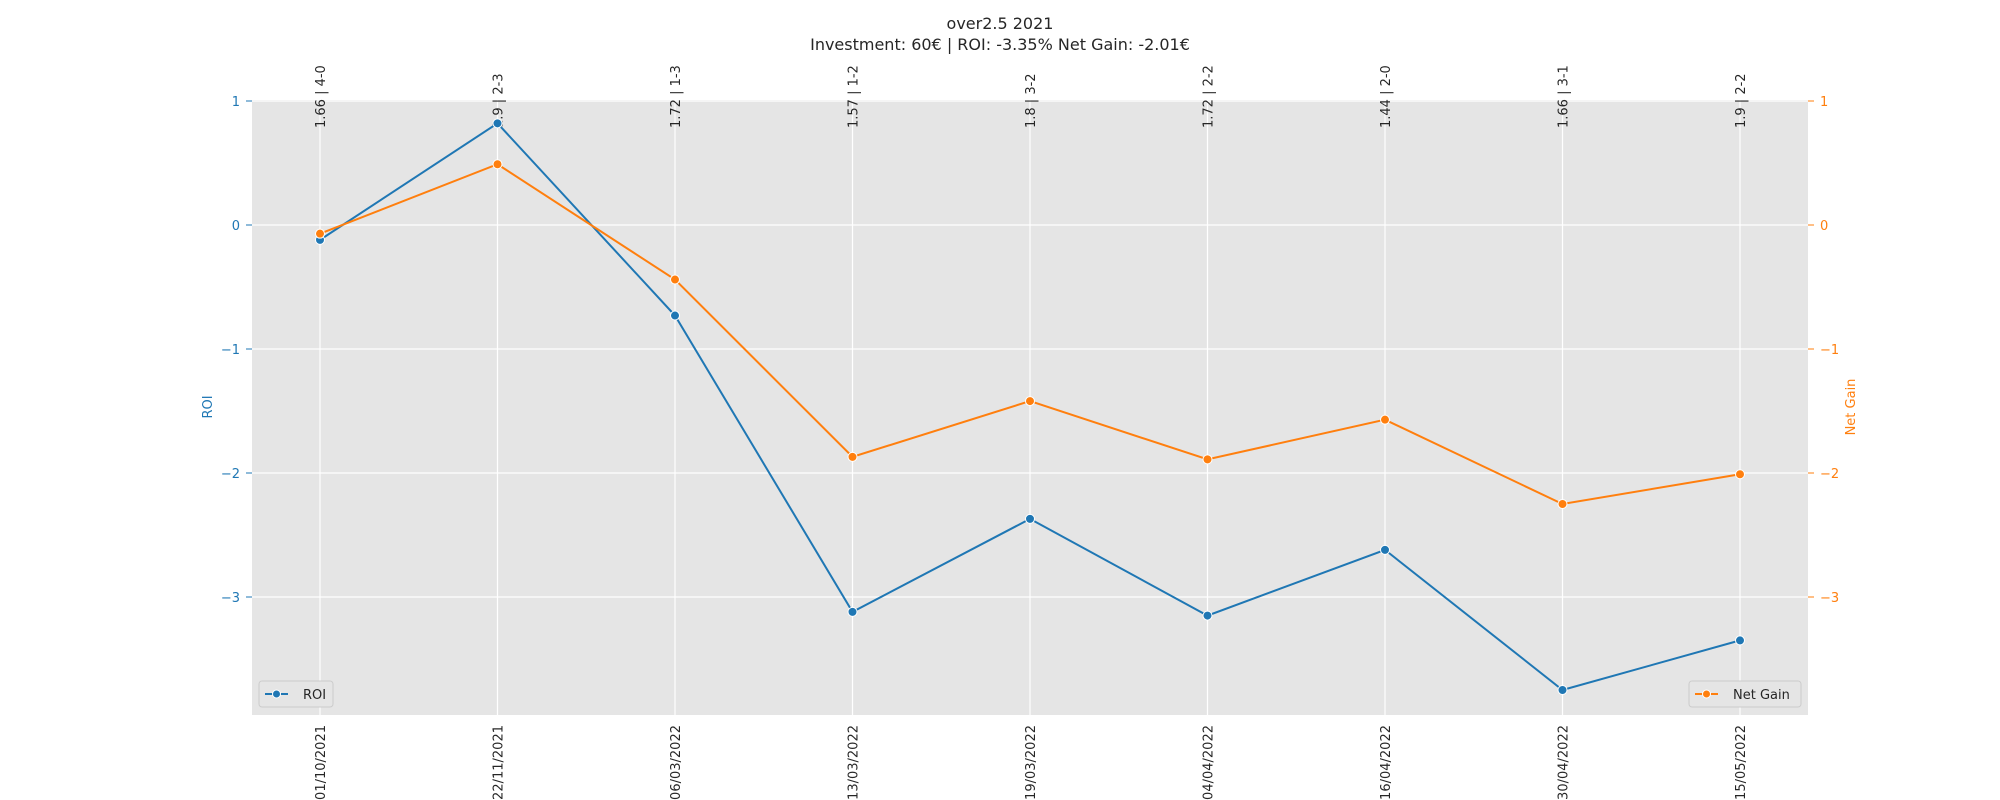 The height and width of the screenshot is (800, 2000). I want to click on legend-right: Net Gain, so click(1745, 694).